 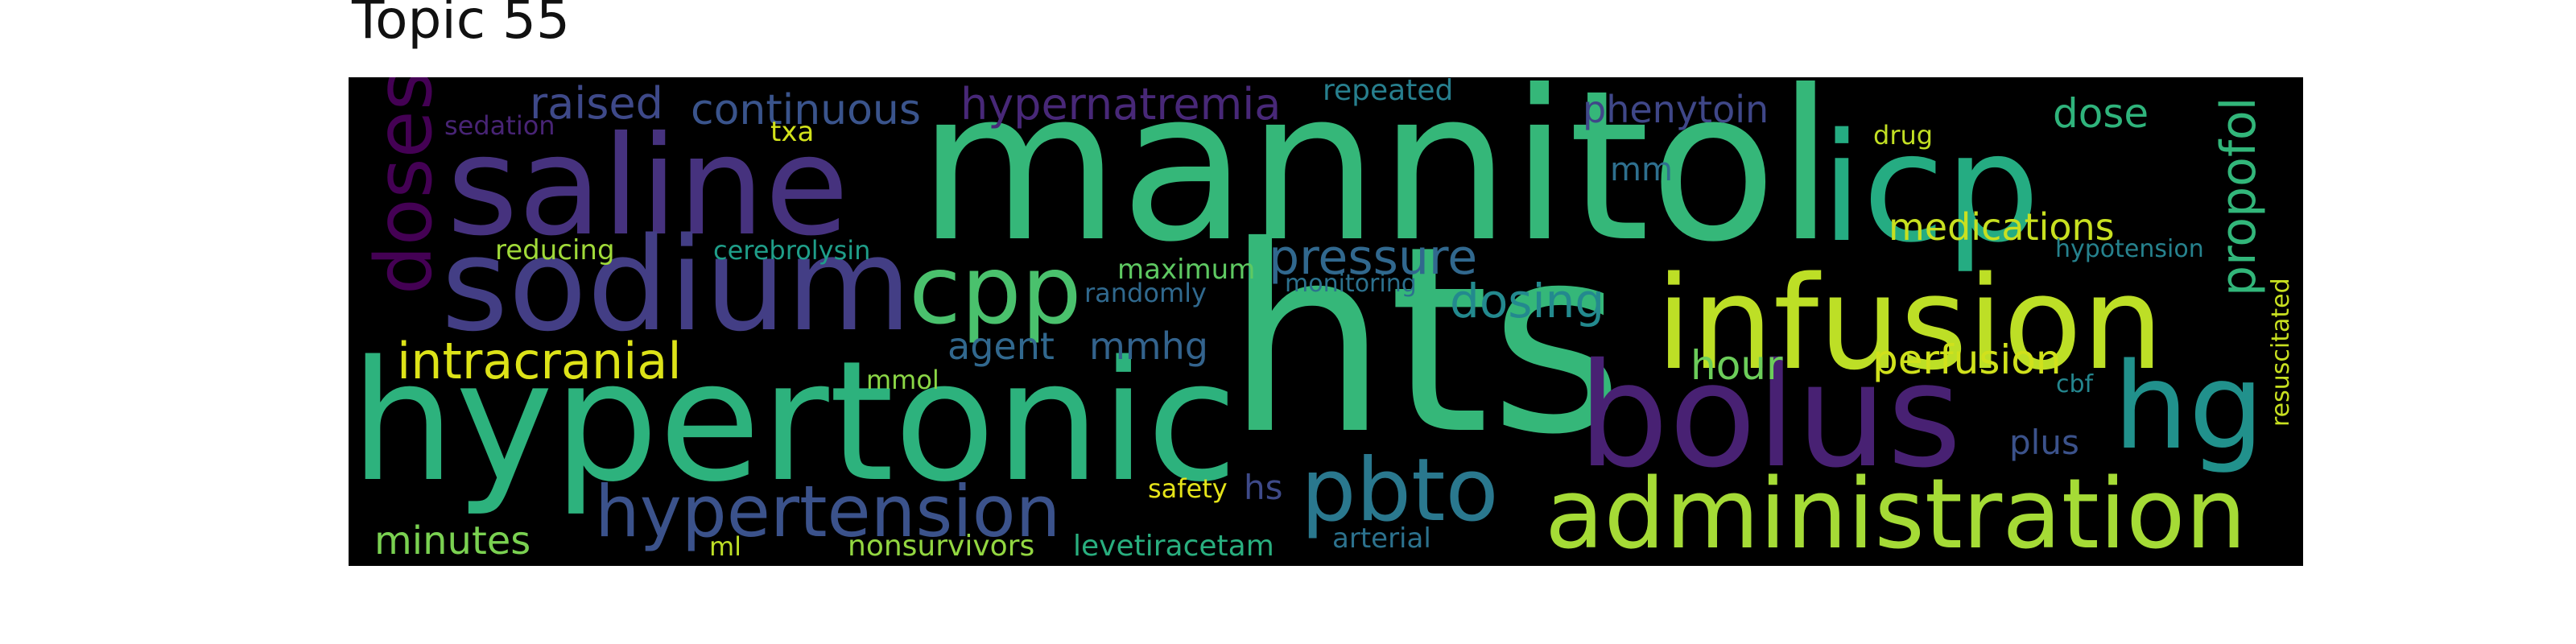 I want to click on word-drug: drug, so click(x=1903, y=135).